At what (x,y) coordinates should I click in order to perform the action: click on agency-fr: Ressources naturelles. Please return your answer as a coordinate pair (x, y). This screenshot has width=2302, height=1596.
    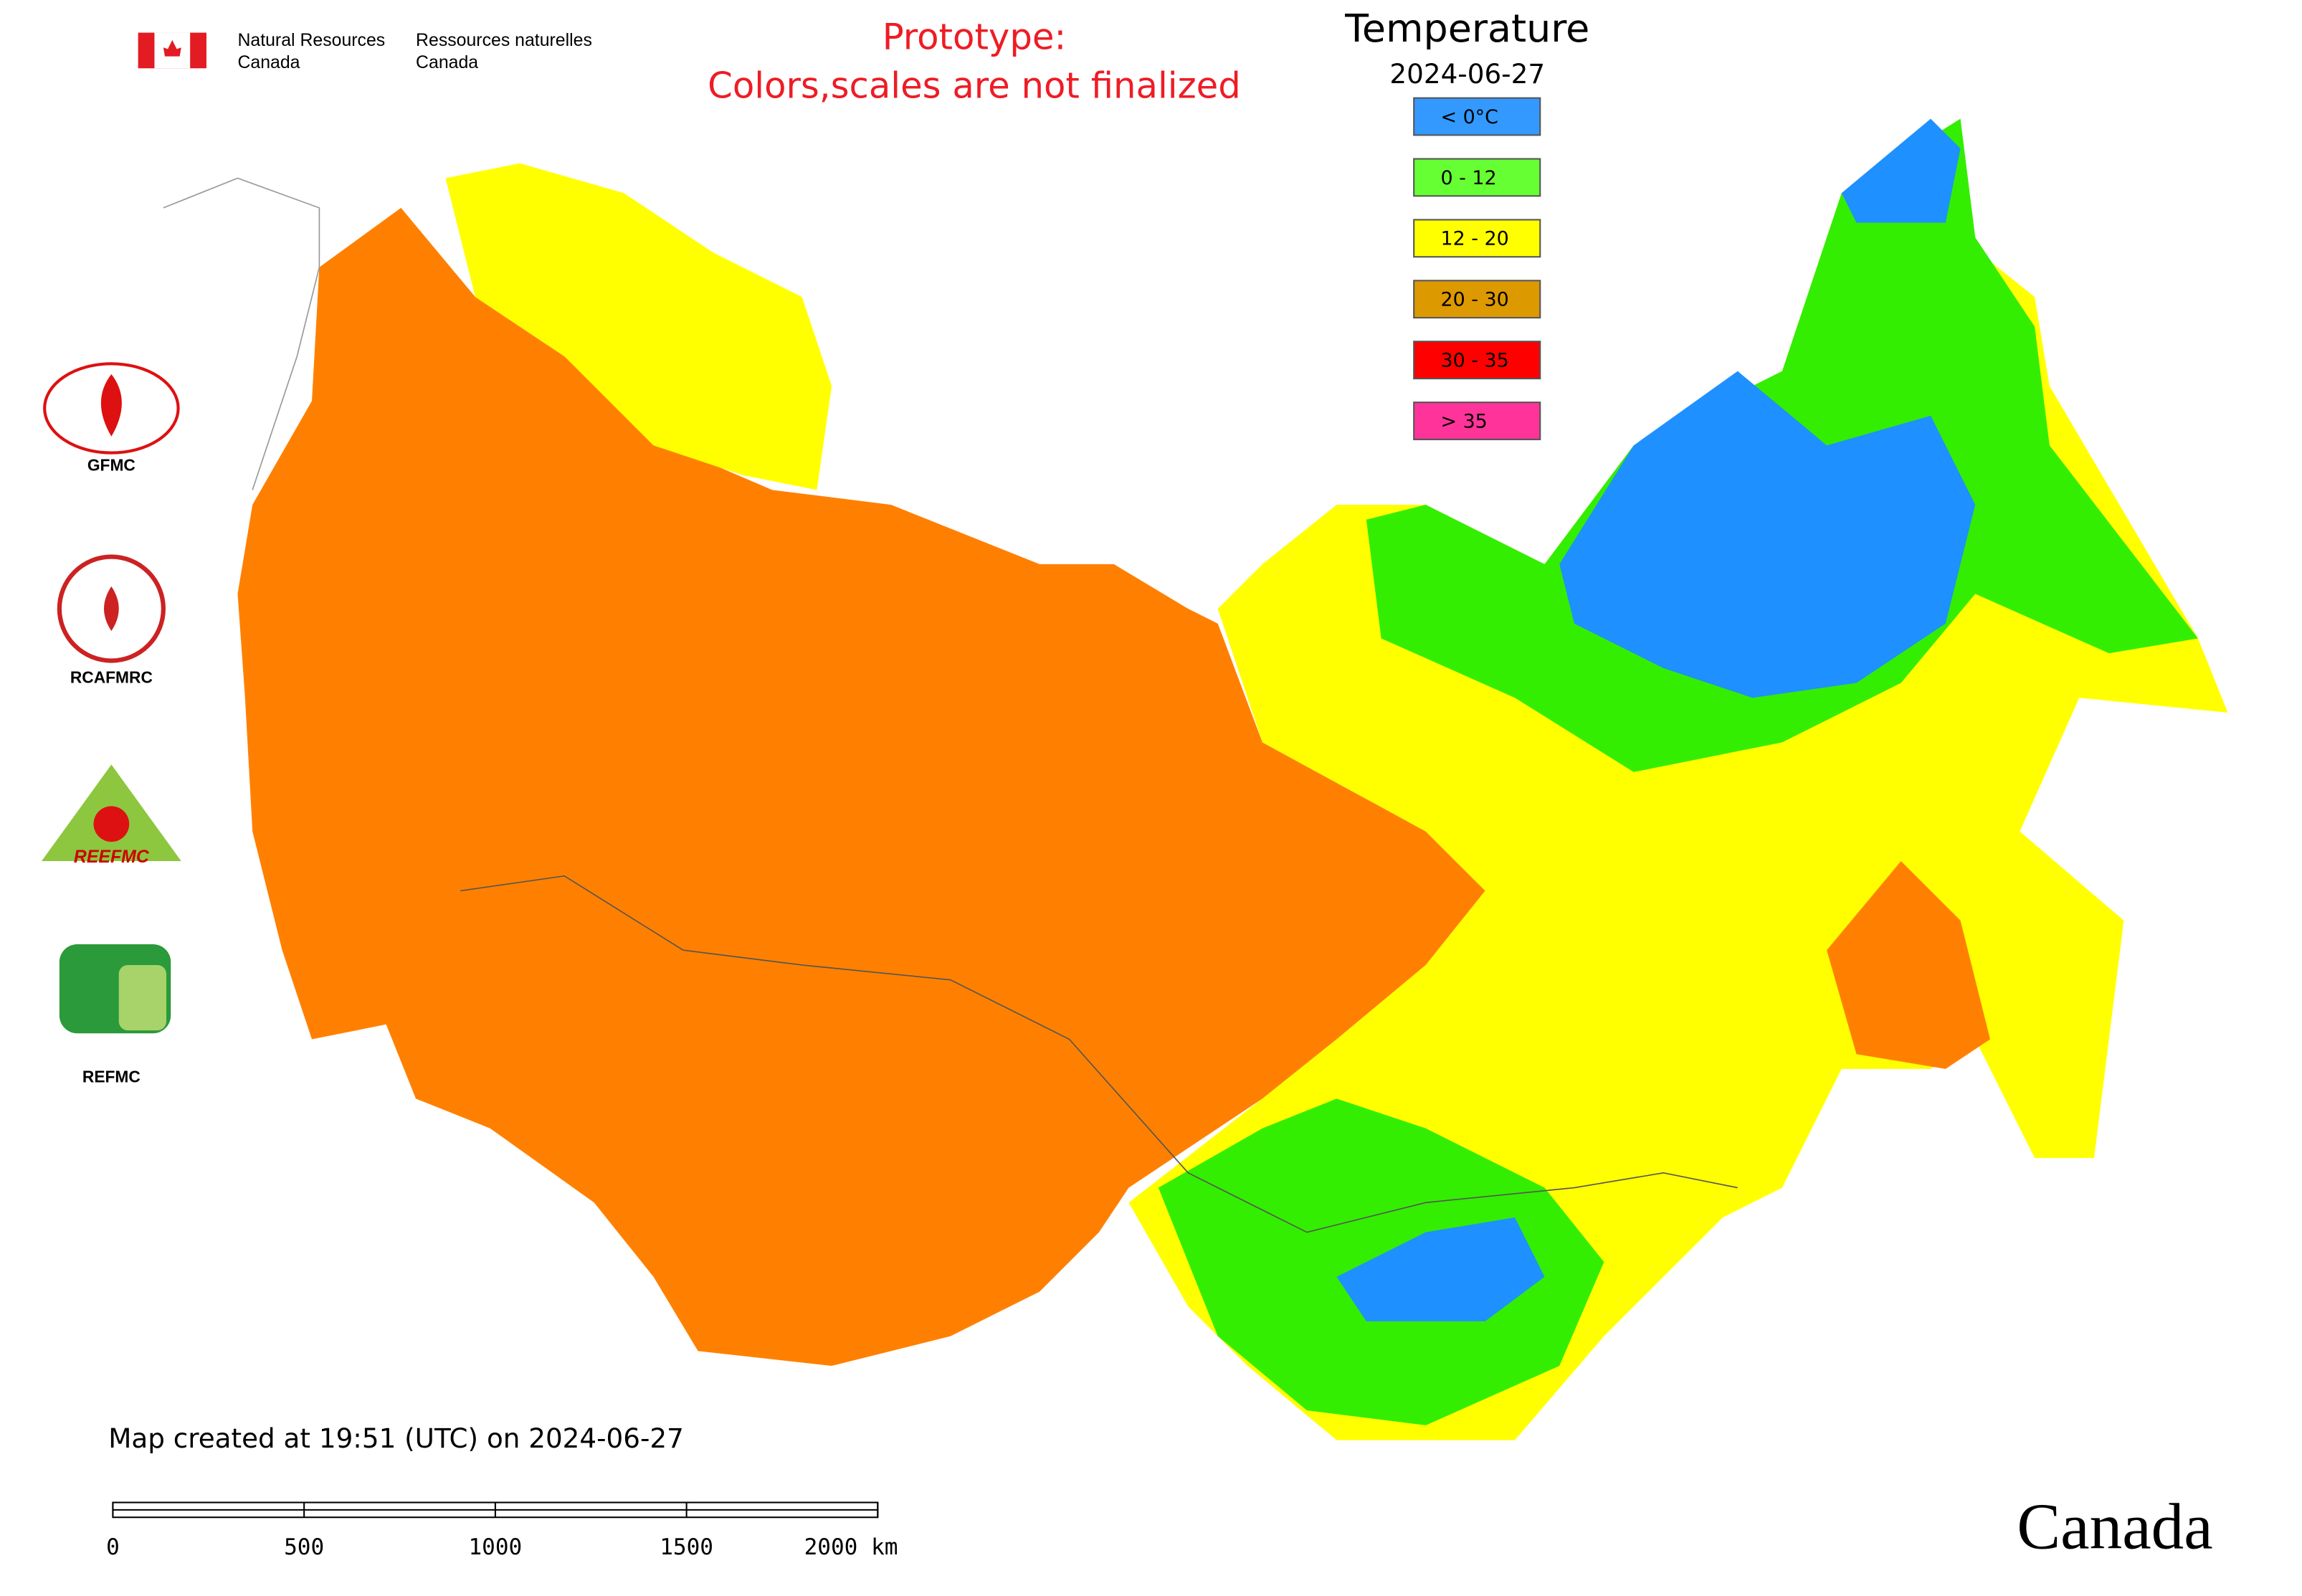
    Looking at the image, I should click on (504, 40).